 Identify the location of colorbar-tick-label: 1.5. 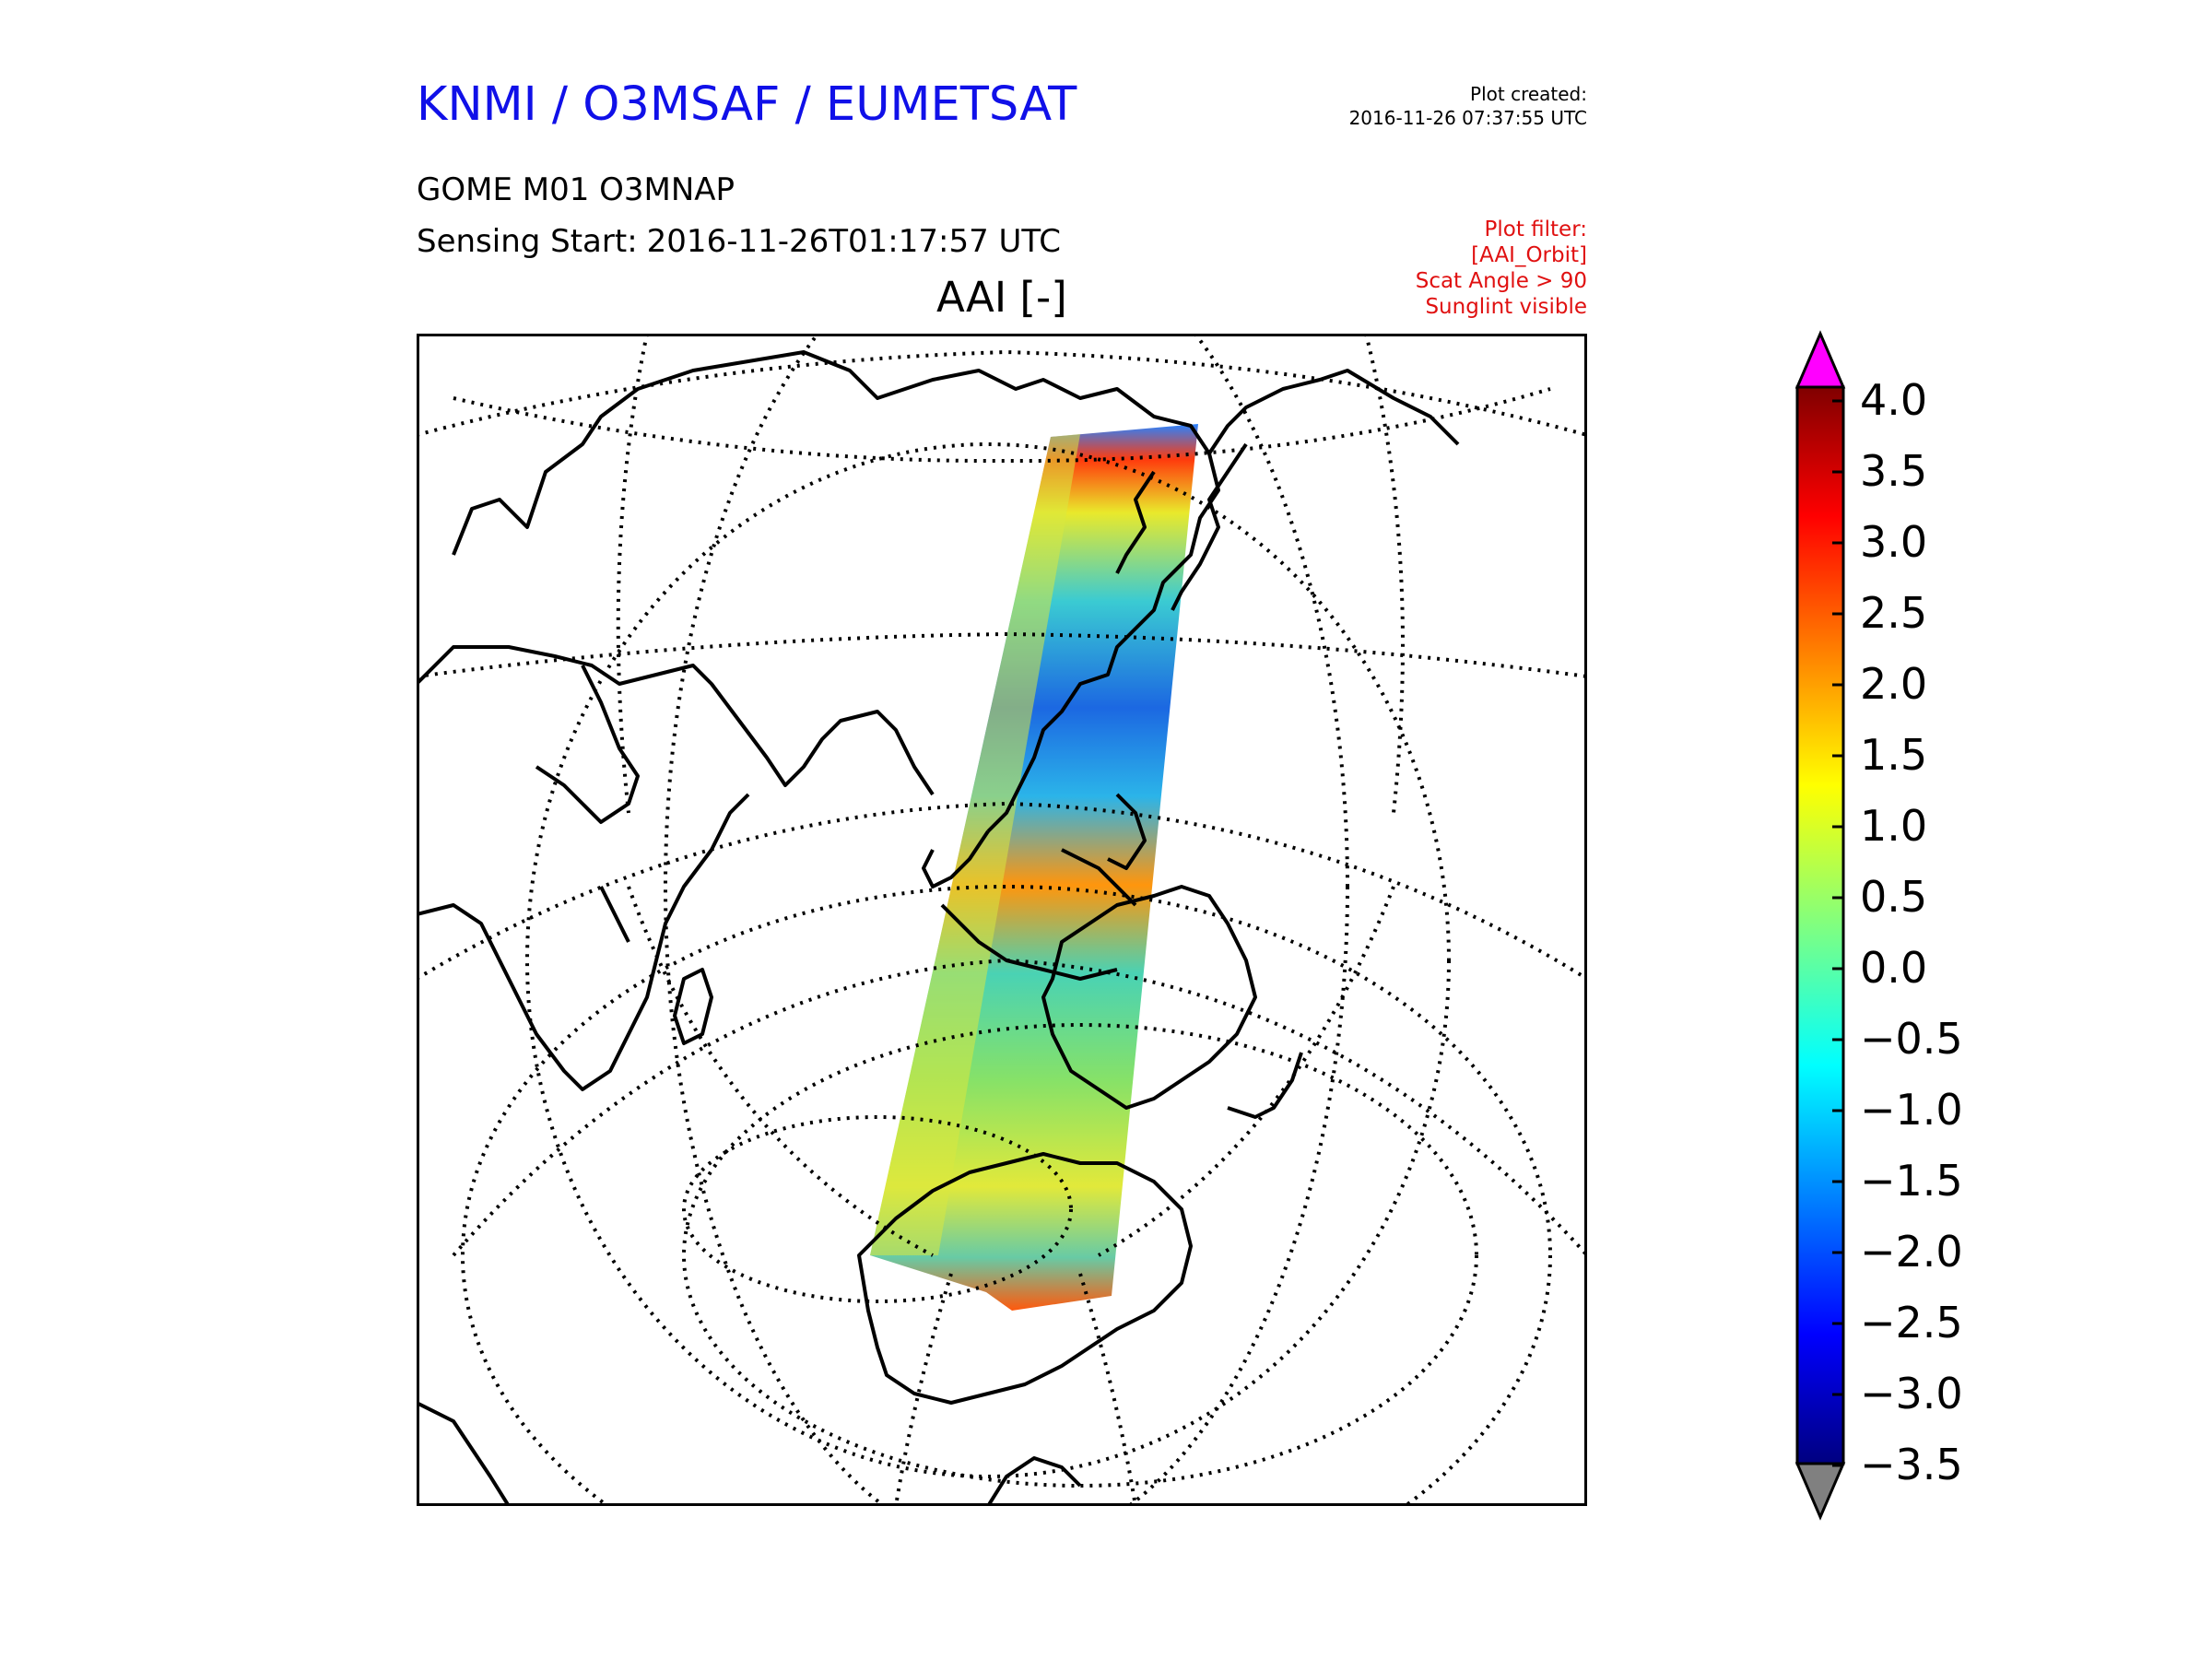
(1894, 755).